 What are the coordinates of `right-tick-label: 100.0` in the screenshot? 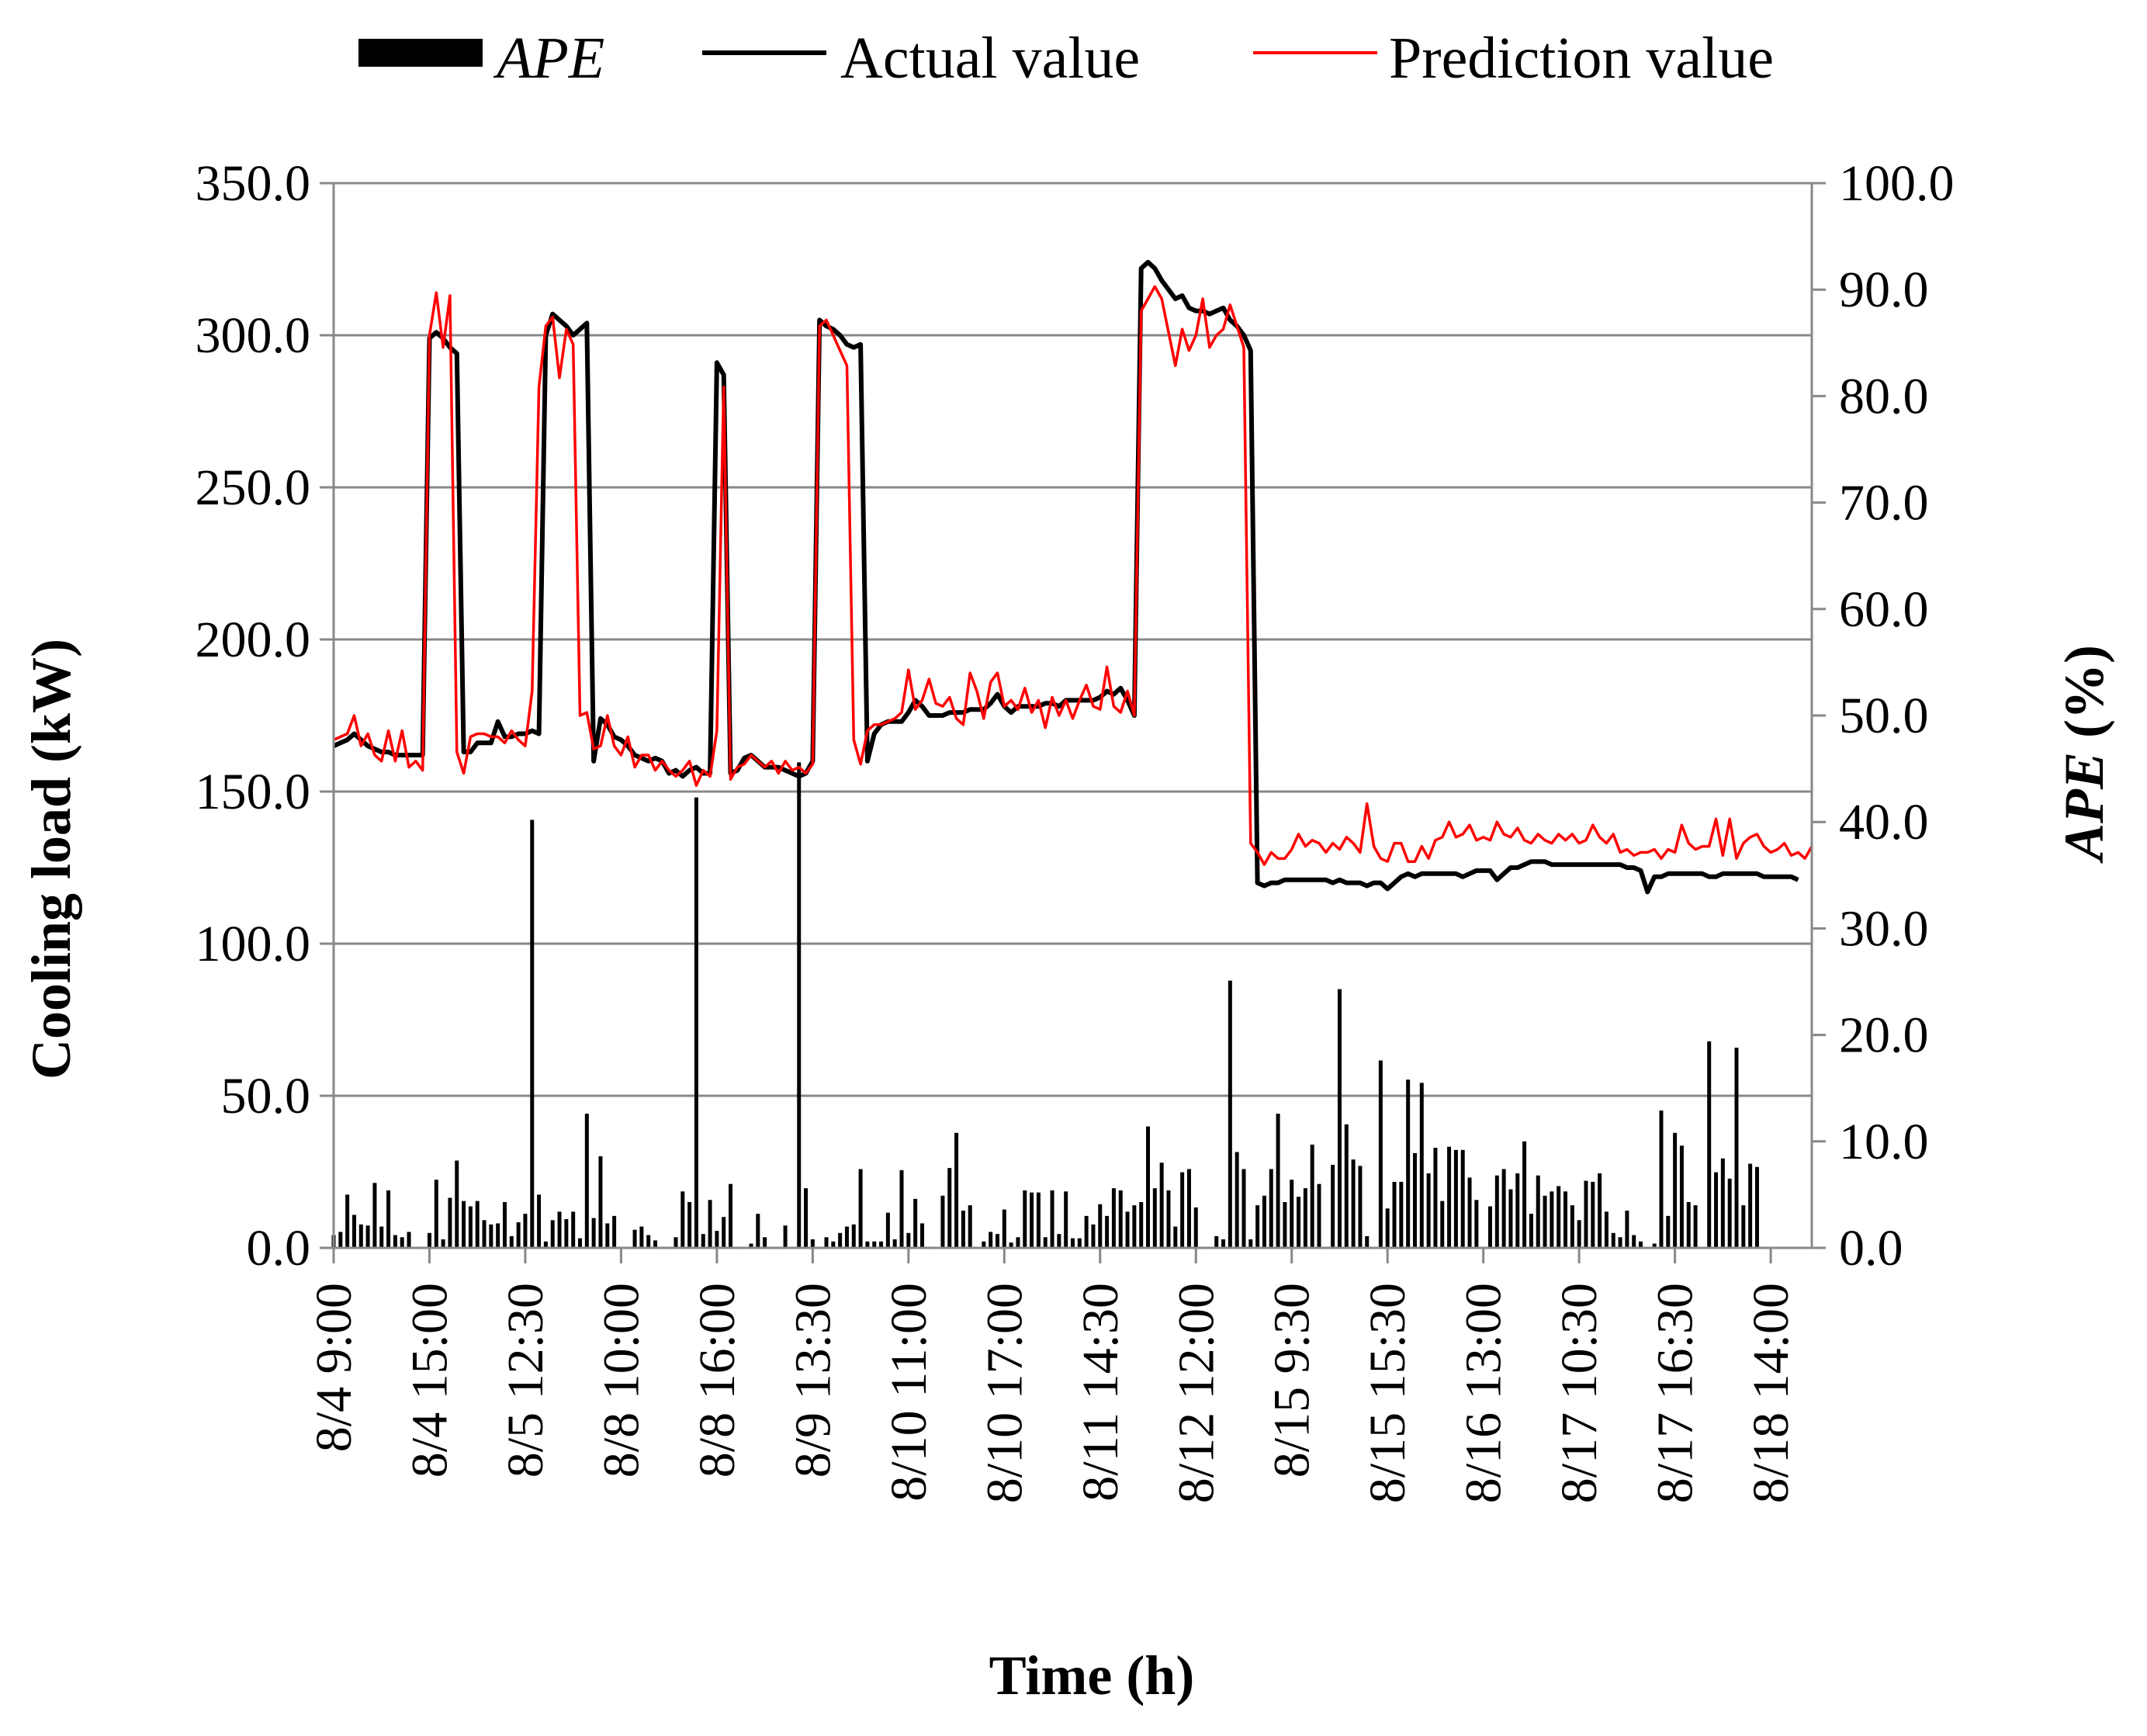 It's located at (1897, 183).